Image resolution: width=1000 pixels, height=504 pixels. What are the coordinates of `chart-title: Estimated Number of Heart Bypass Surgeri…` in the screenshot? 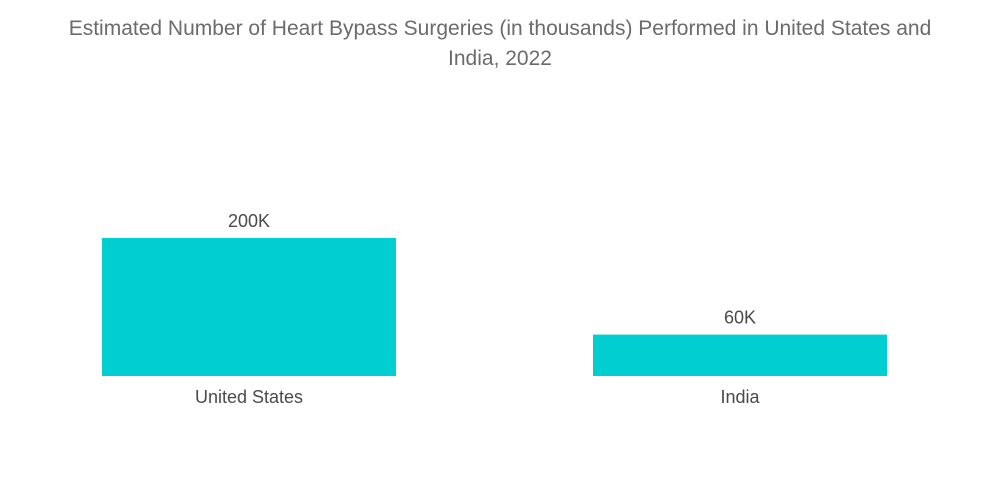 It's located at (500, 43).